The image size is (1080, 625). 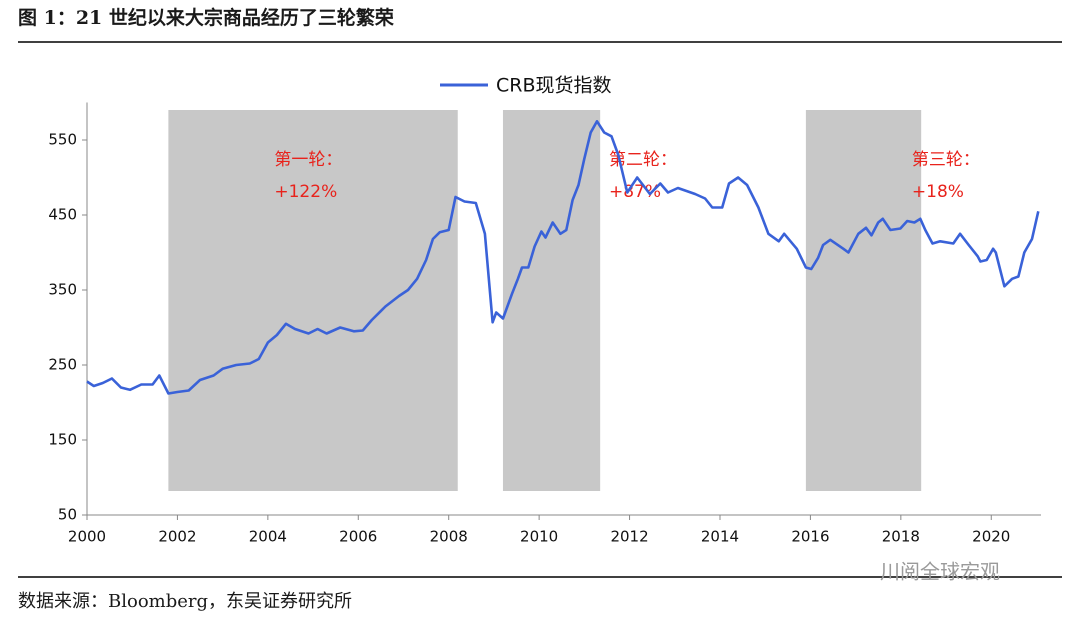 I want to click on source: 数据来源：Bloomberg，东吴证券研究所, so click(x=185, y=601).